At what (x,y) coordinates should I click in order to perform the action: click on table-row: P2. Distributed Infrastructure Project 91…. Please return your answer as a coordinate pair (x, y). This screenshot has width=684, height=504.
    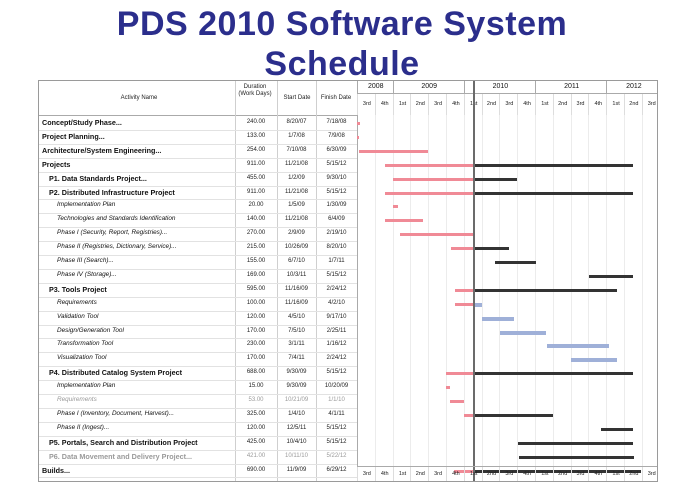
    Looking at the image, I should click on (348, 193).